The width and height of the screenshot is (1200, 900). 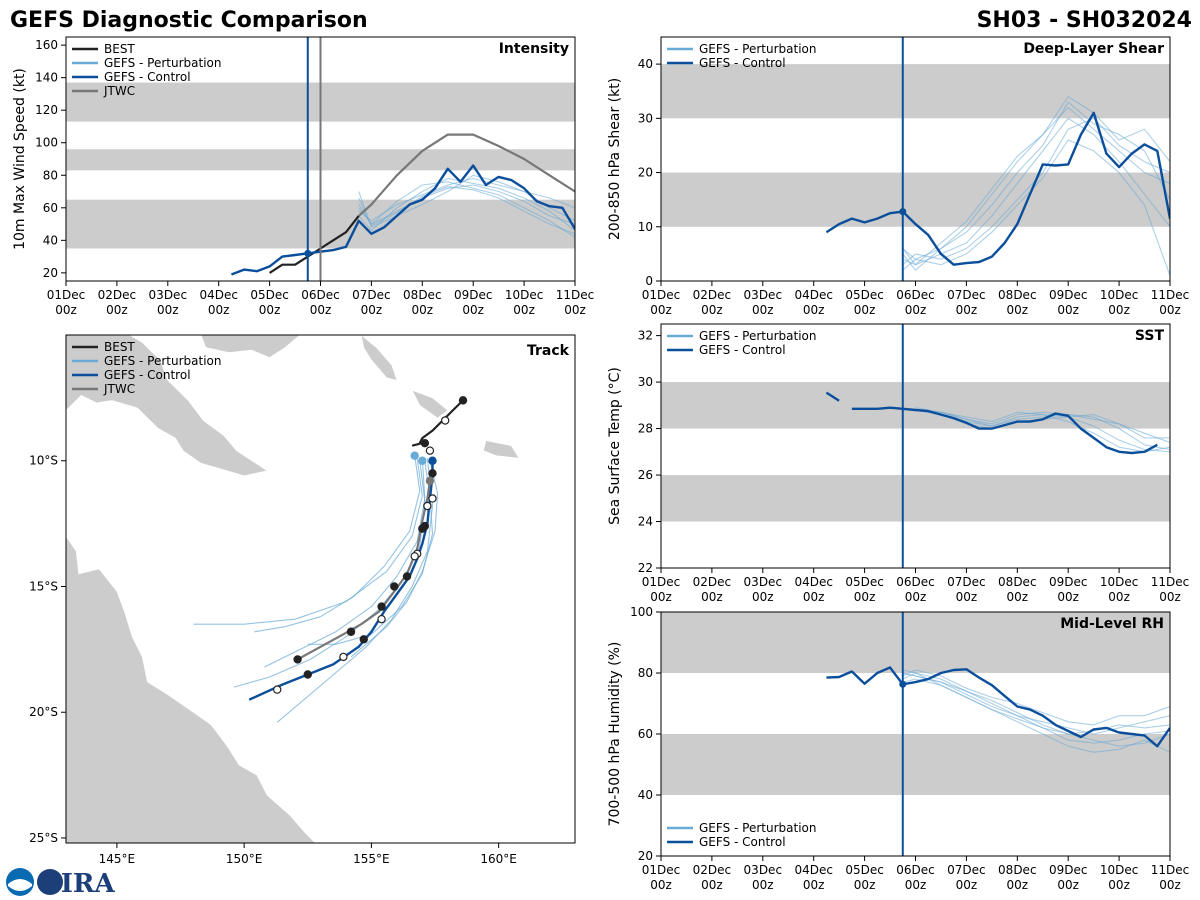 I want to click on new-britain-land, so click(x=250, y=346).